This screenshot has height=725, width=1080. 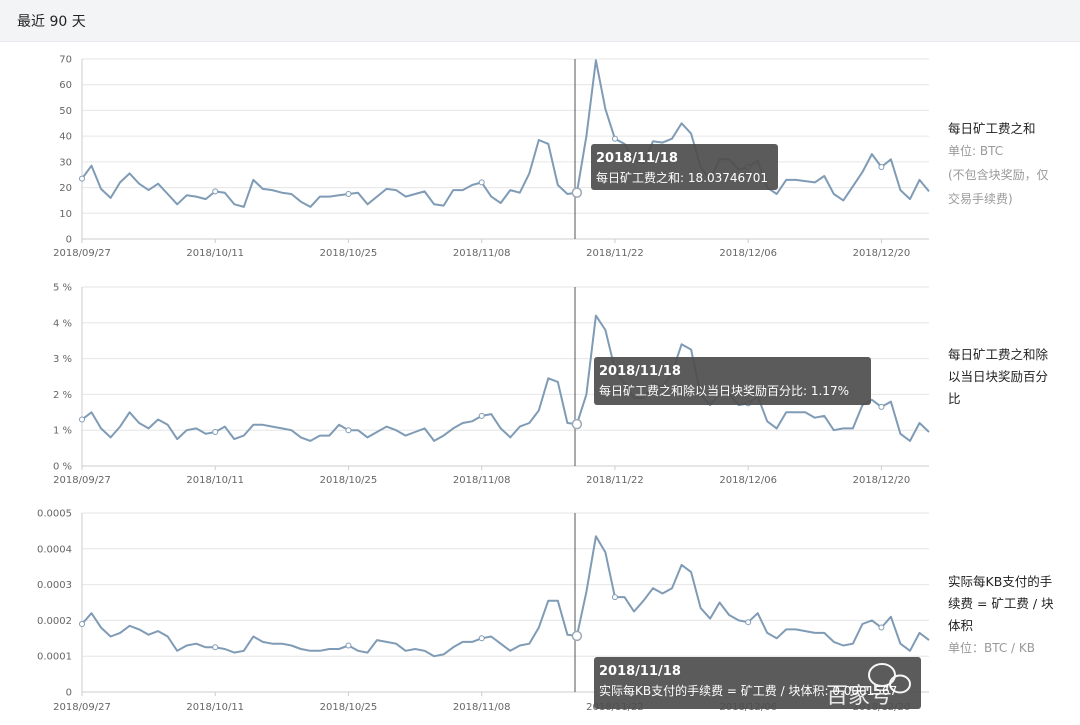 I want to click on legend-title-line: 每日矿工费之和除, so click(x=998, y=354).